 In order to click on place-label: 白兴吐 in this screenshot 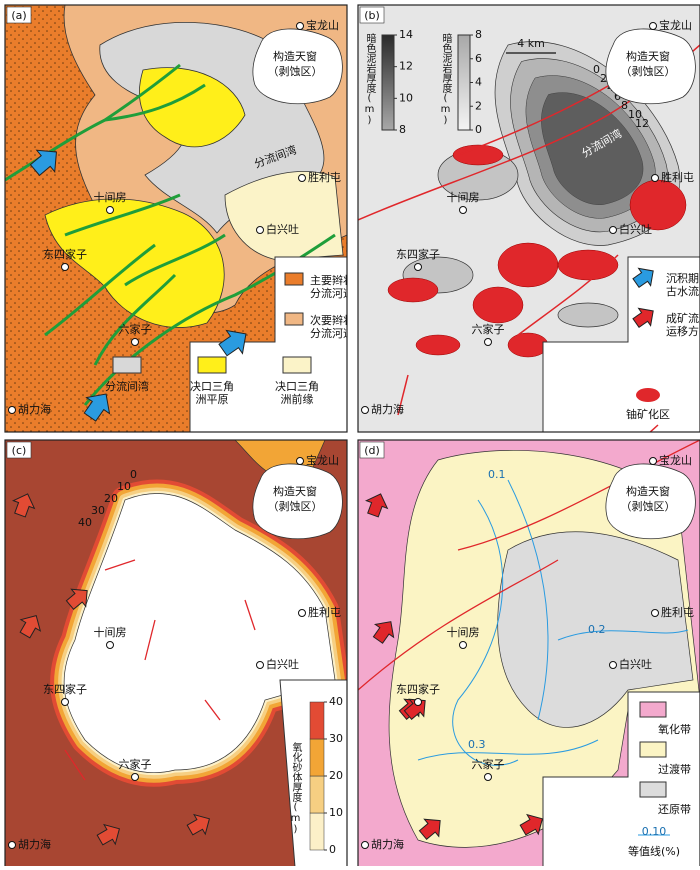, I will do `click(282, 229)`.